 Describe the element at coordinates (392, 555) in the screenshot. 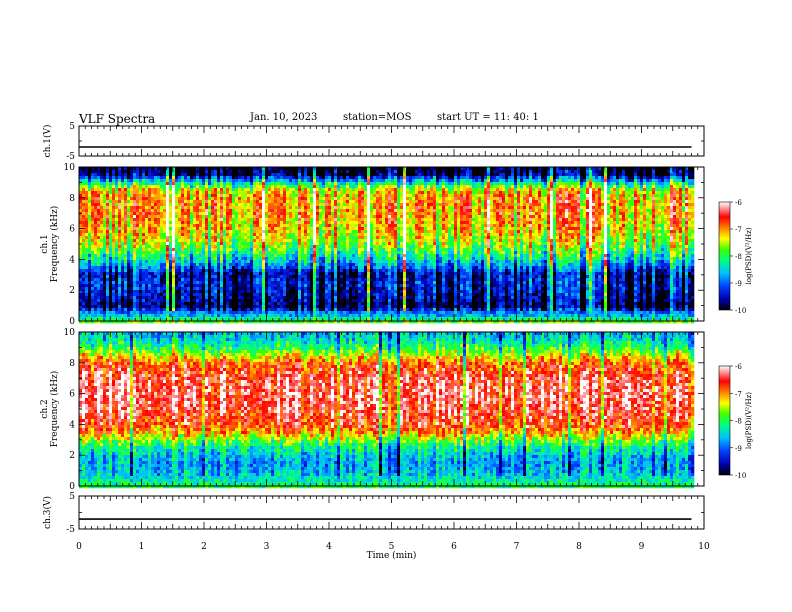

I see `x-axis-title: Time (min)` at that location.